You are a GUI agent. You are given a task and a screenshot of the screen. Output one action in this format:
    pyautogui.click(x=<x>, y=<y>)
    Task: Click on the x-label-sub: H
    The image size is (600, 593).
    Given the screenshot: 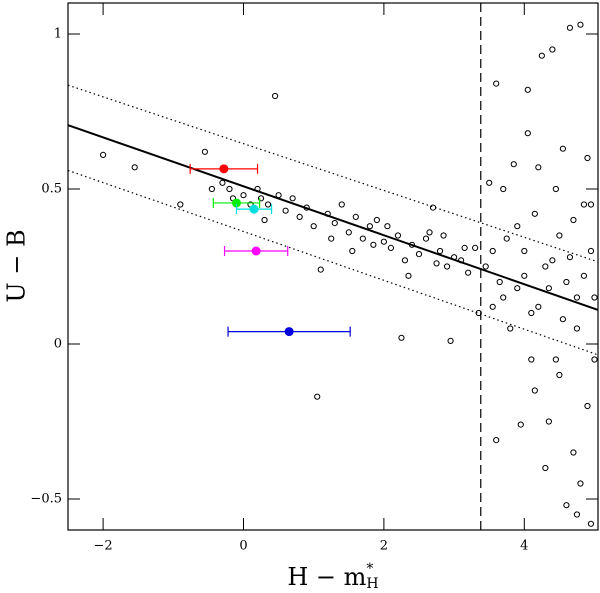 What is the action you would take?
    pyautogui.click(x=372, y=584)
    